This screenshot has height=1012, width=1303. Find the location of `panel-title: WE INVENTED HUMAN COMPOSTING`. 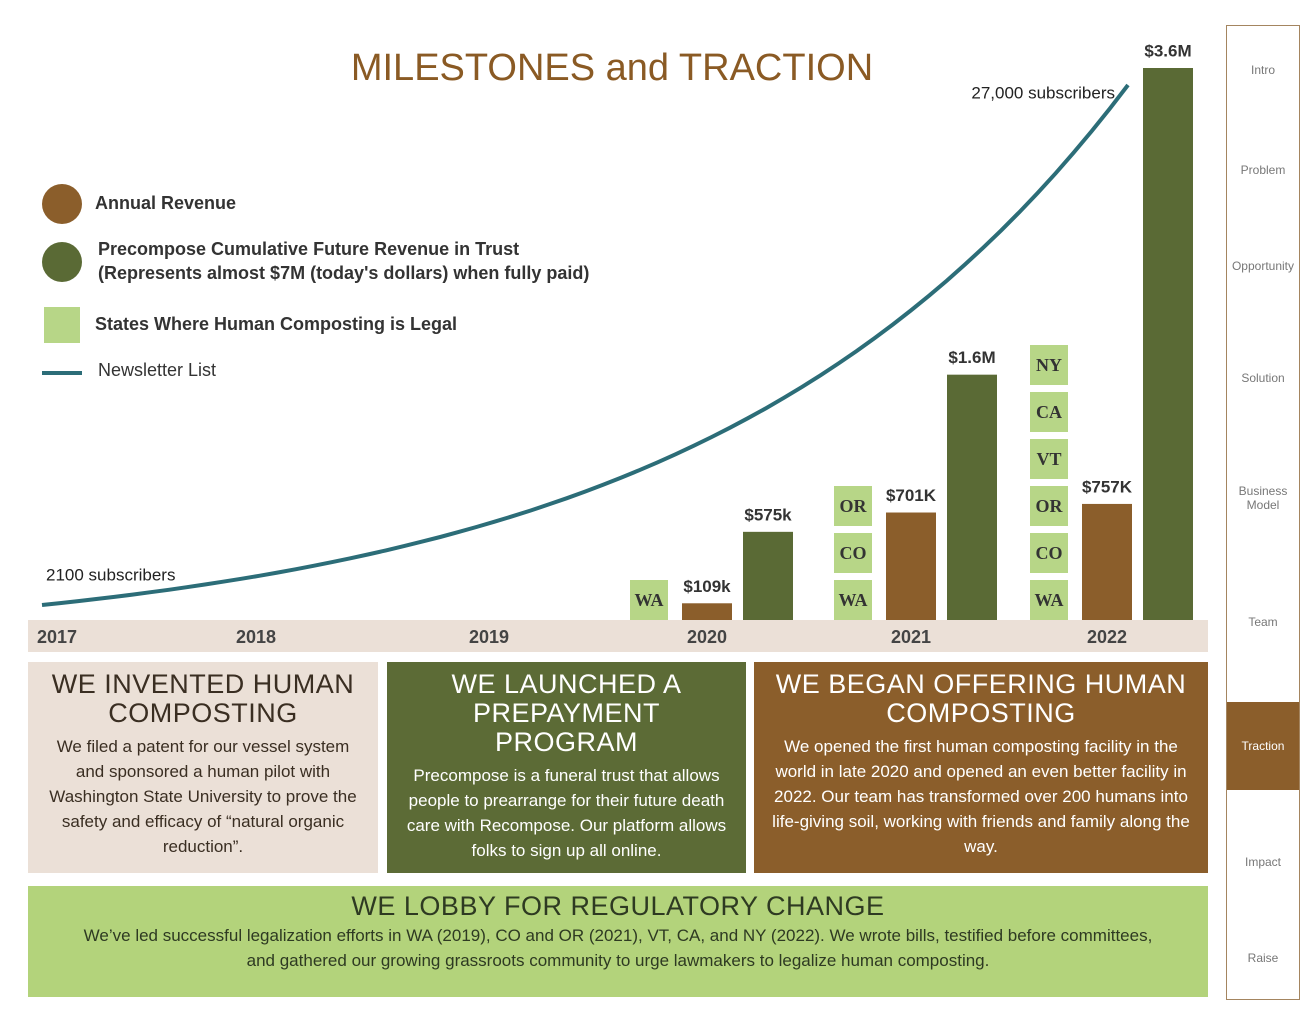

panel-title: WE INVENTED HUMAN COMPOSTING is located at coordinates (203, 698).